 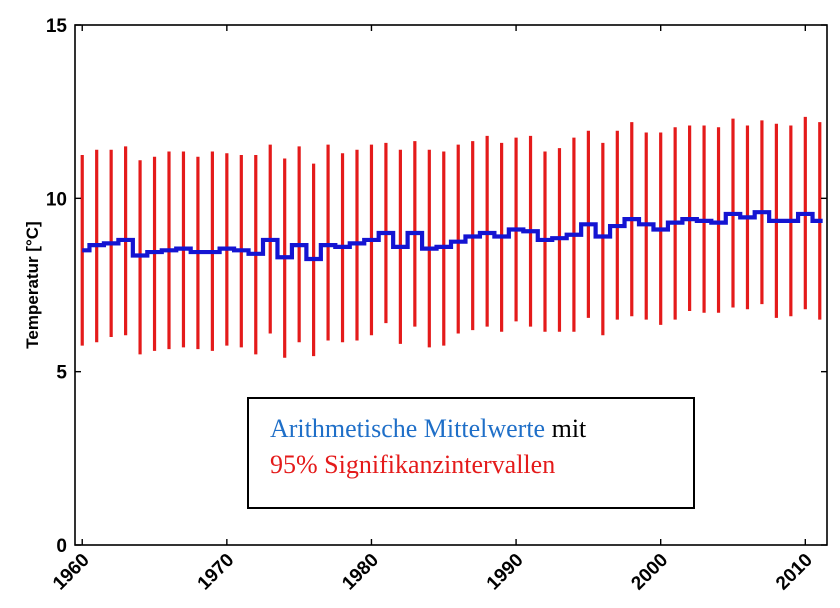 What do you see at coordinates (61, 546) in the screenshot?
I see `y-tick-label: 0` at bounding box center [61, 546].